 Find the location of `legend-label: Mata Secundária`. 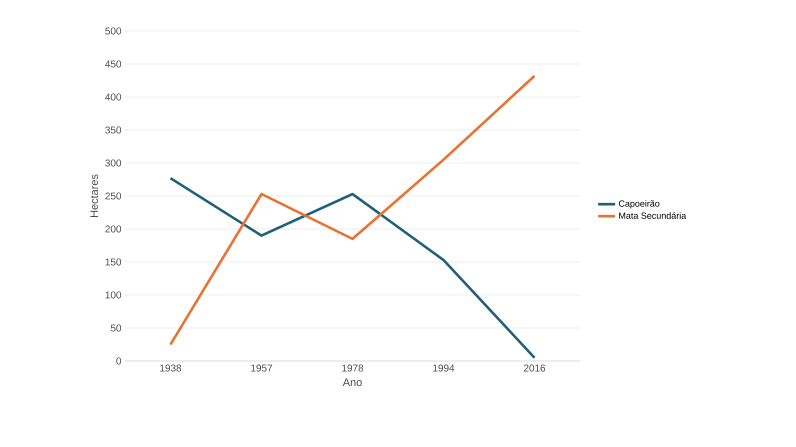

legend-label: Mata Secundária is located at coordinates (652, 215).